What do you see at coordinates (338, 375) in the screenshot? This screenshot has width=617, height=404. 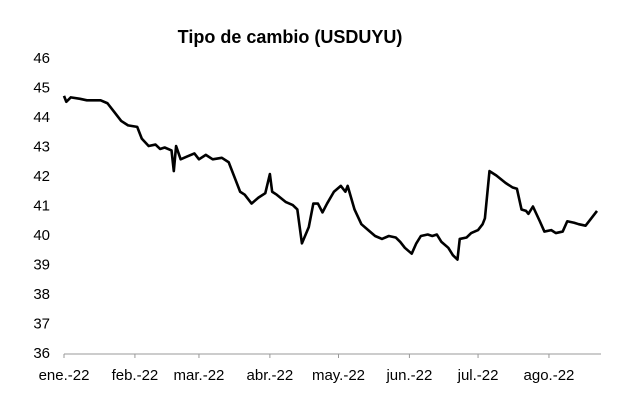 I see `x-tick-label: may.-22` at bounding box center [338, 375].